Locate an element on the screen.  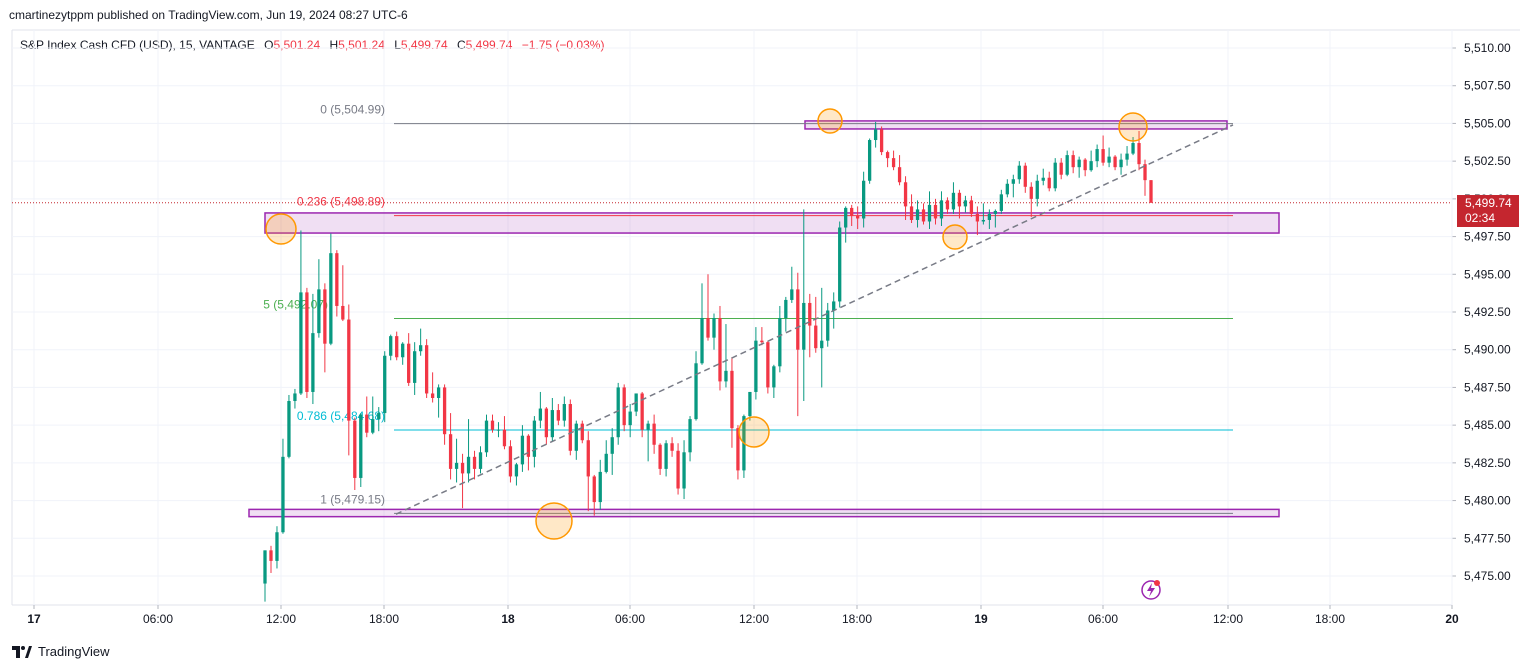
y-tick-label: 5,492.50 is located at coordinates (1487, 312).